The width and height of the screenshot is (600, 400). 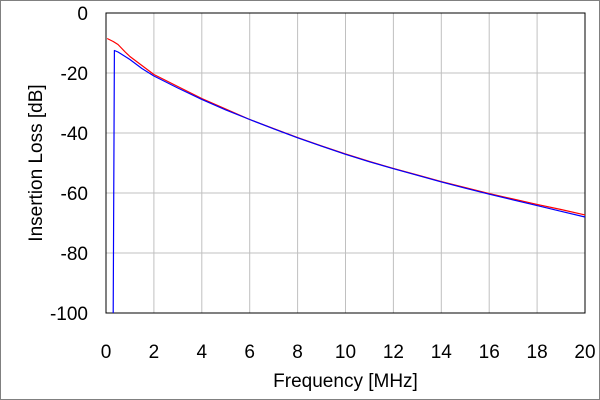 I want to click on y-tick-label: 0, so click(x=82, y=14).